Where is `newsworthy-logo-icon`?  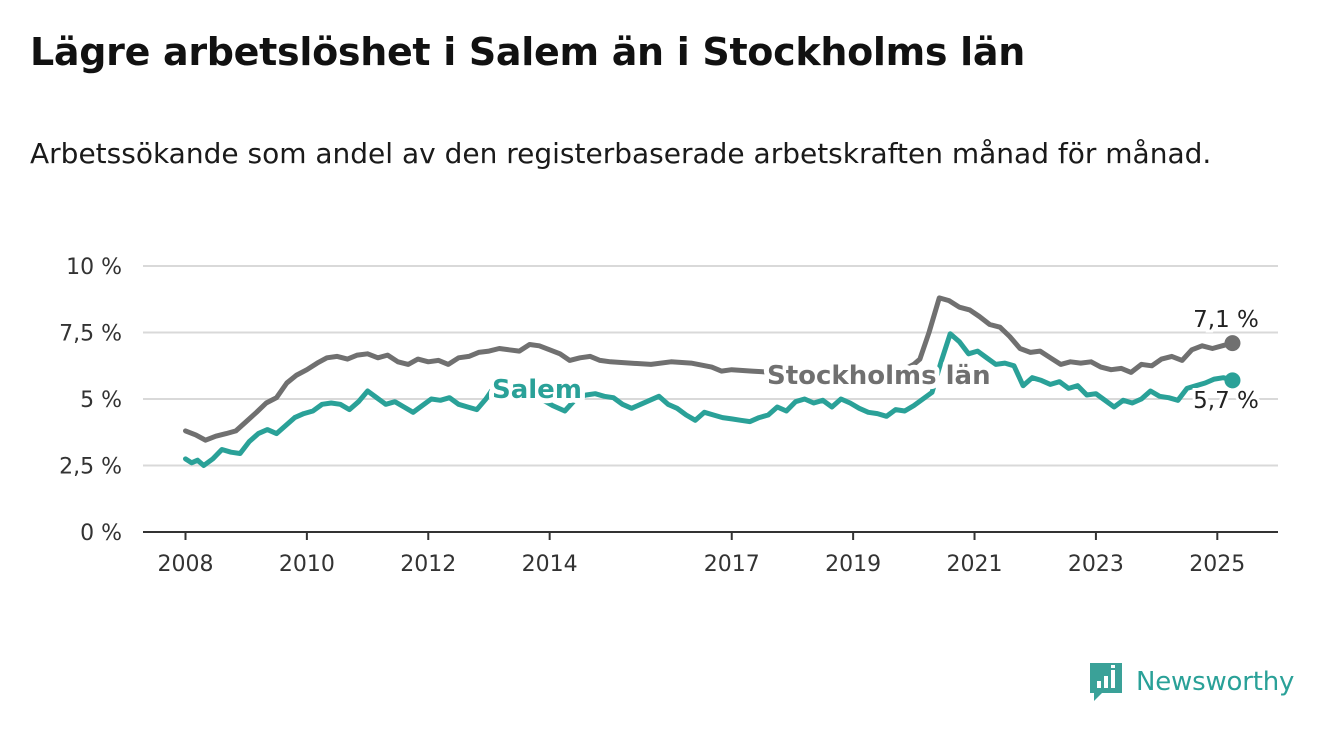
newsworthy-logo-icon is located at coordinates (1106, 682).